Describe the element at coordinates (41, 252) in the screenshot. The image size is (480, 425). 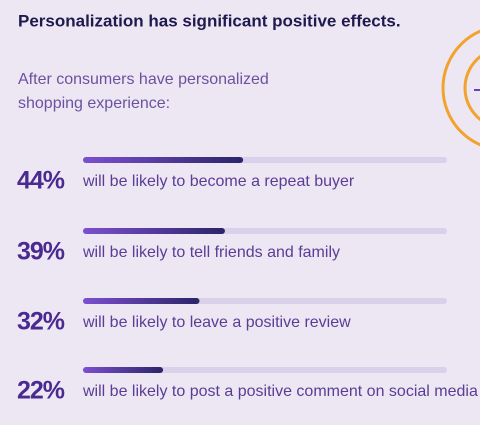
I see `value-label: 39%` at that location.